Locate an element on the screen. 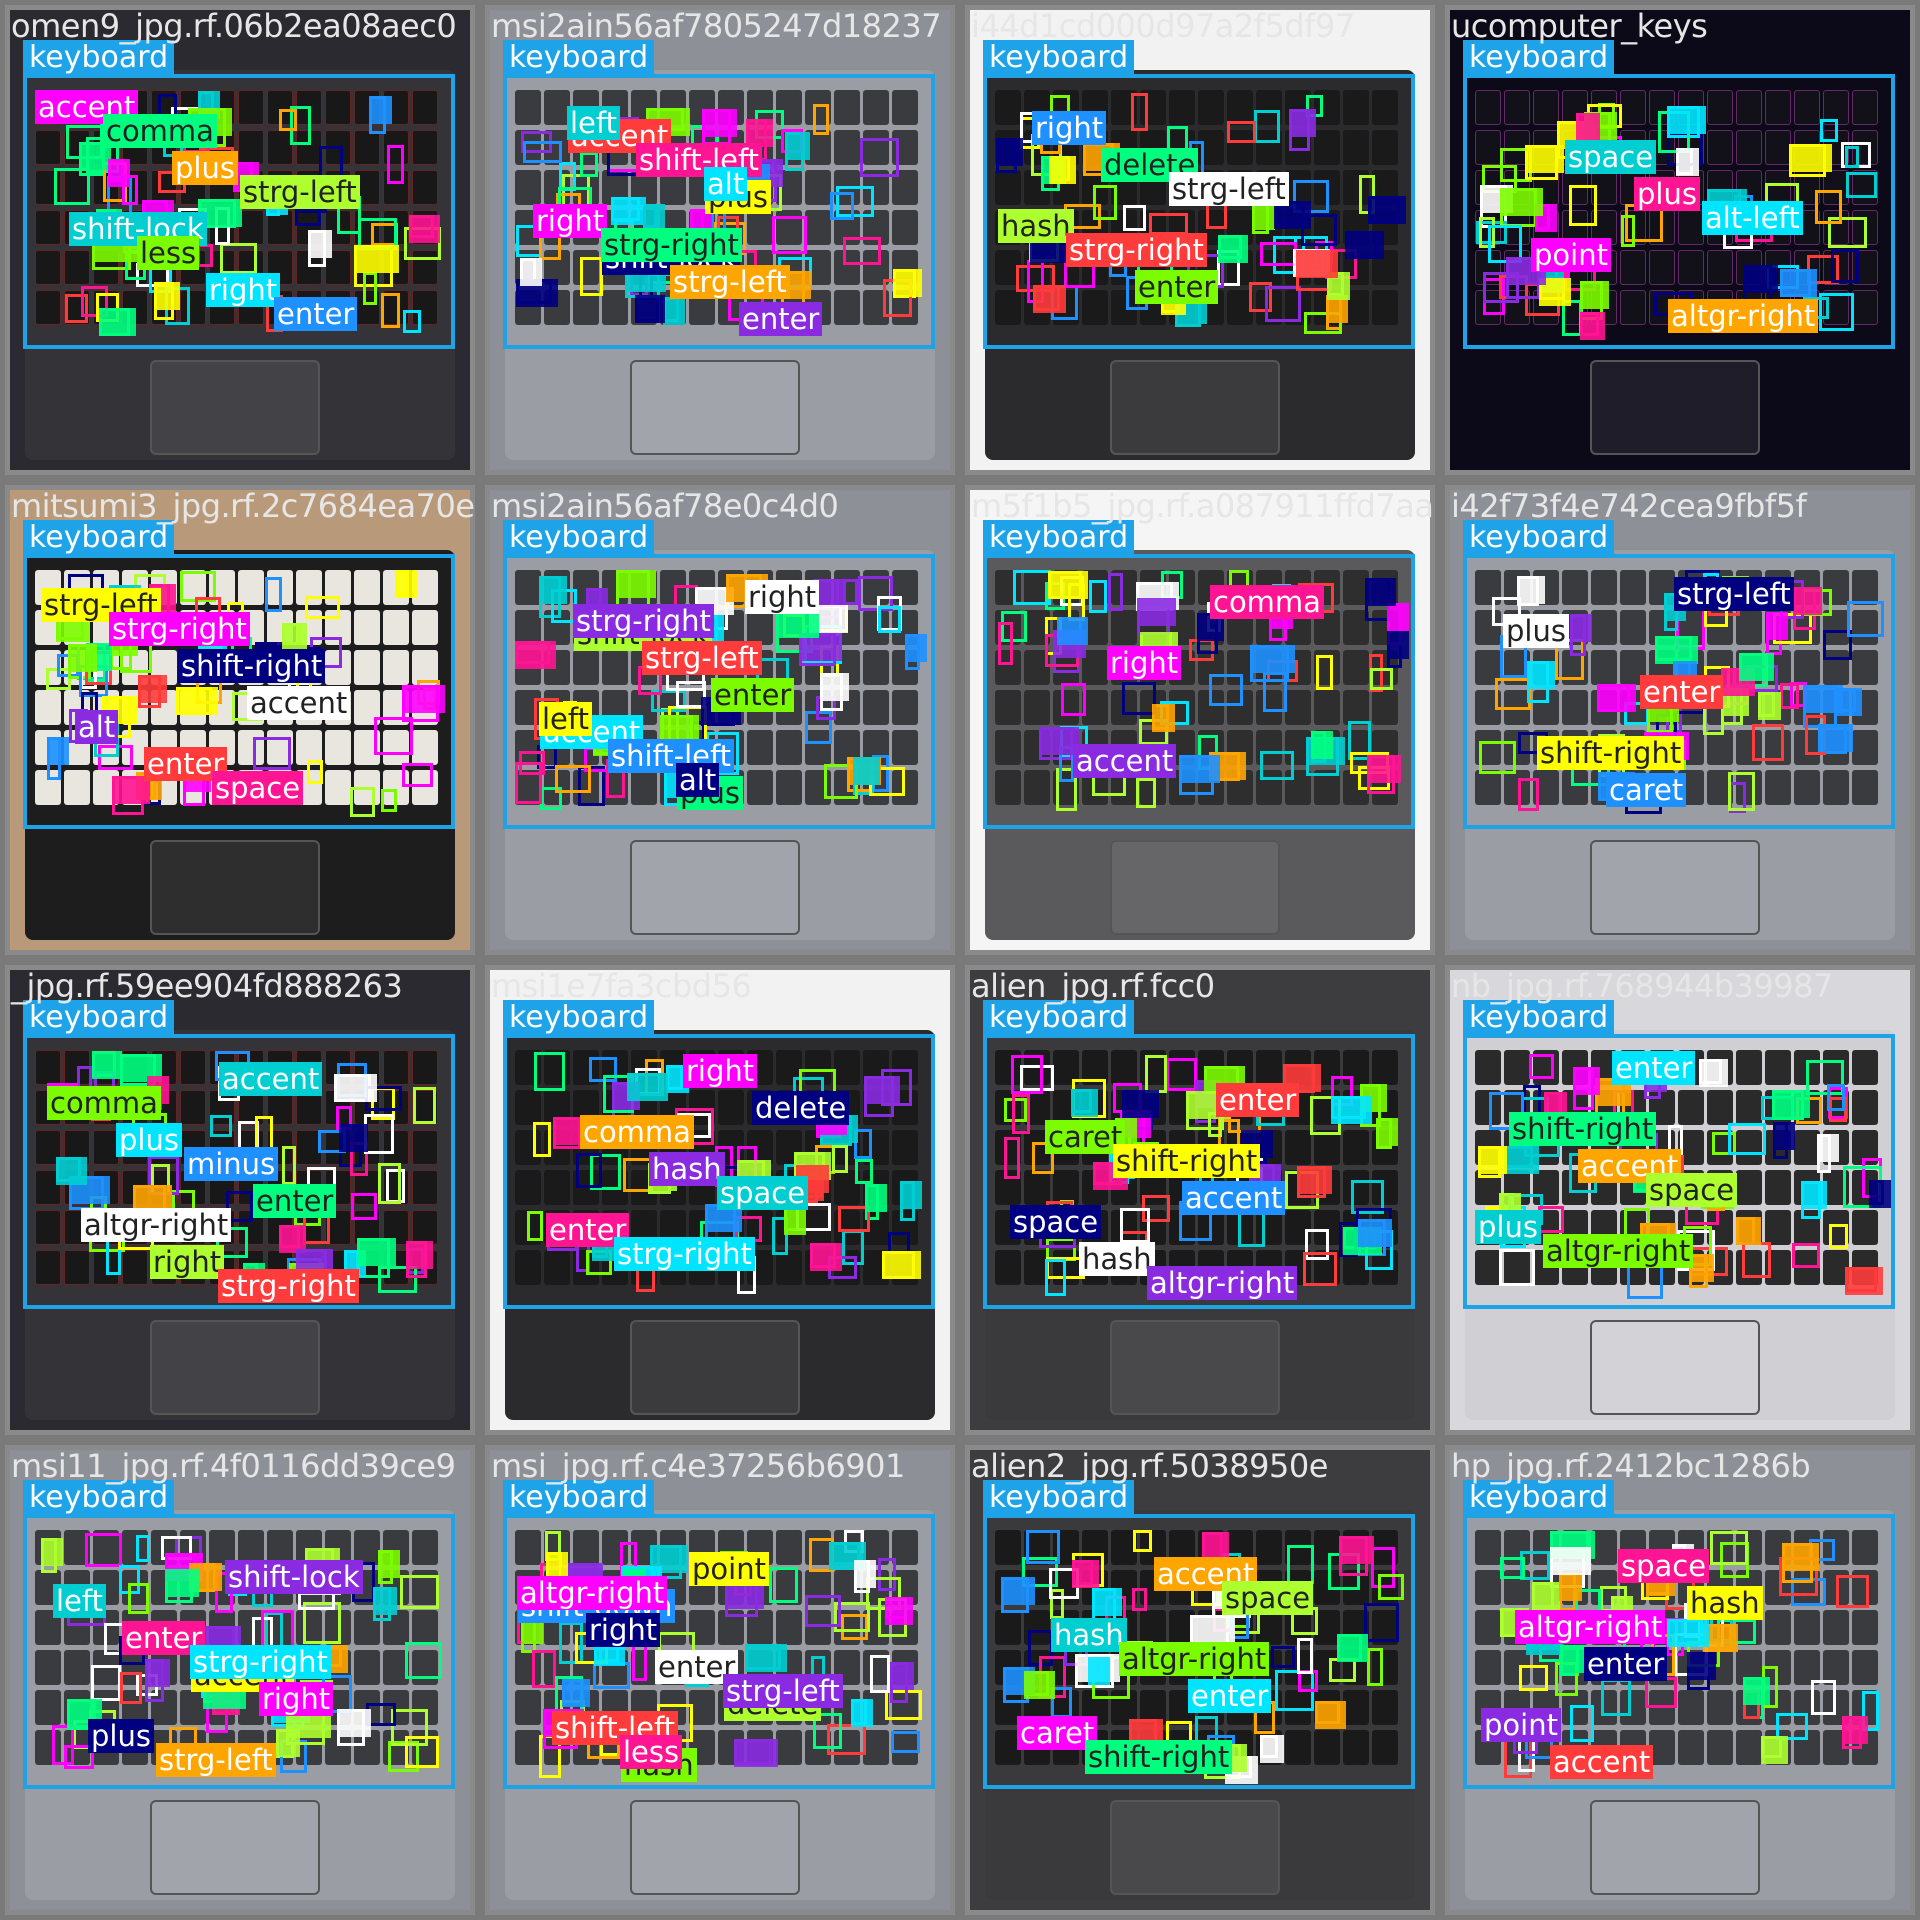  key-label-delete: delete is located at coordinates (801, 1108).